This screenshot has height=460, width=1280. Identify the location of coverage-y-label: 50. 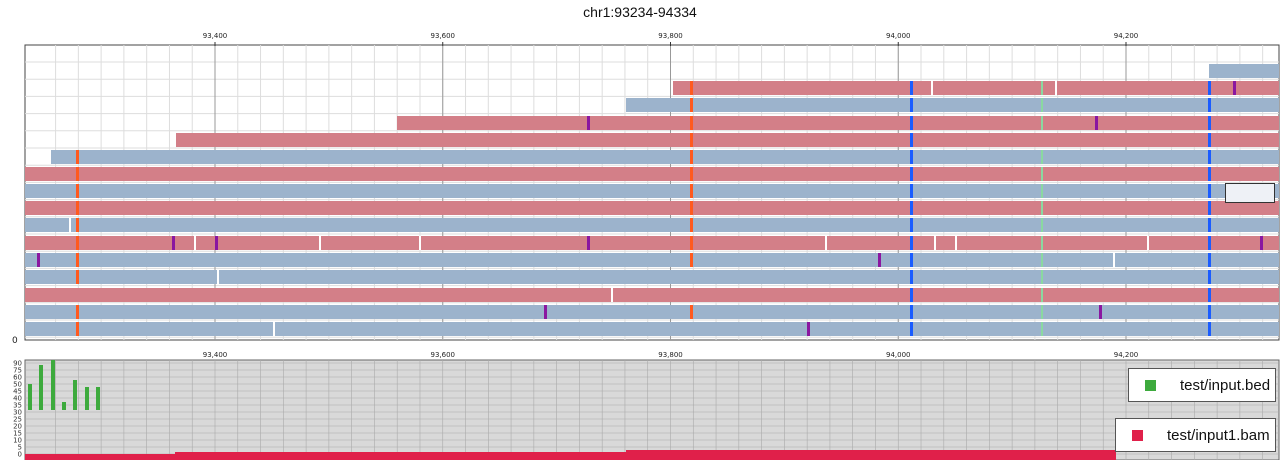
(17, 385).